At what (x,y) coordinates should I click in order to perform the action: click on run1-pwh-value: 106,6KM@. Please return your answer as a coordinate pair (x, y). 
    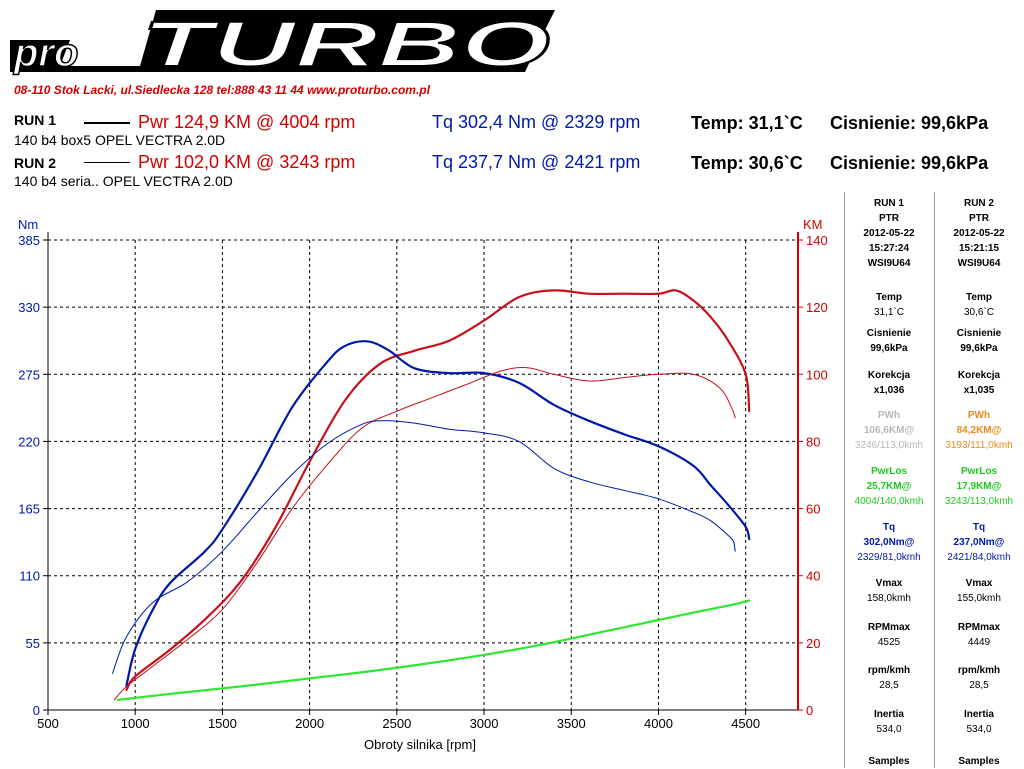
    Looking at the image, I should click on (889, 430).